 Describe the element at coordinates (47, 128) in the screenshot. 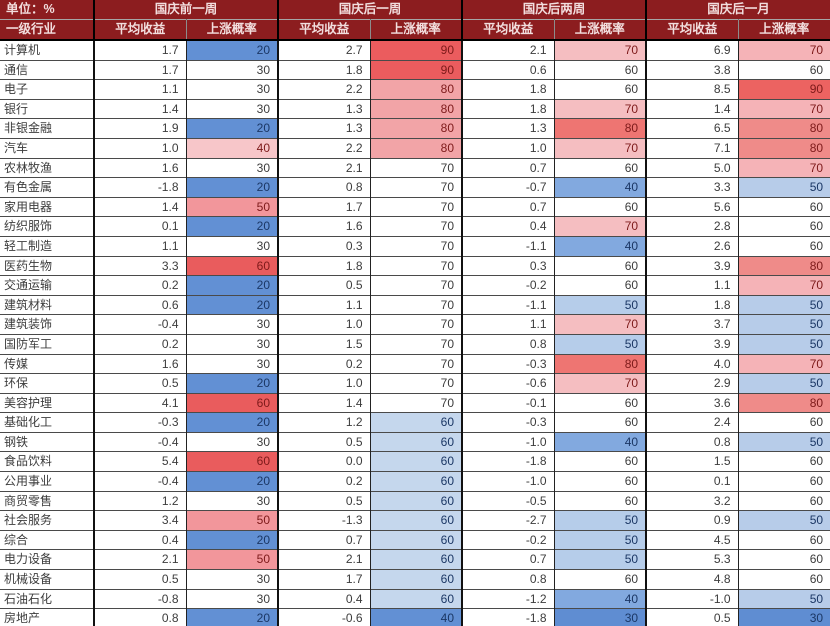

I see `industry-cell: 非银金融` at that location.